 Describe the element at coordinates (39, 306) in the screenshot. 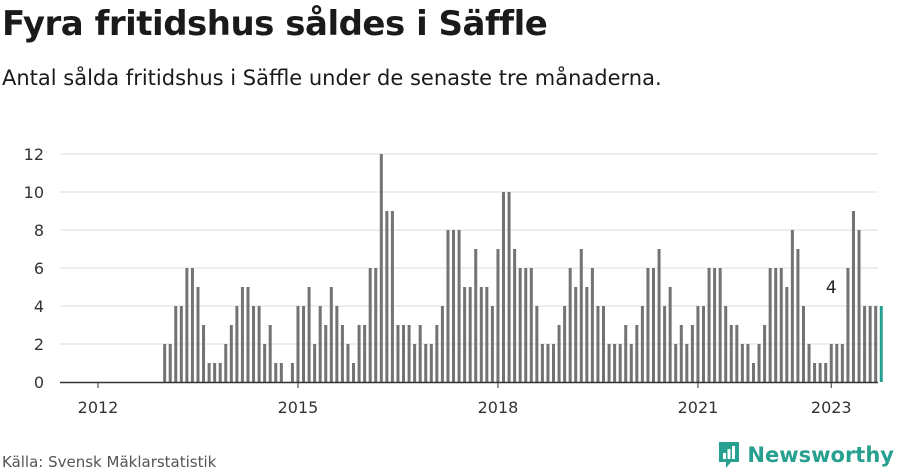

I see `y-tick-label: 4` at that location.